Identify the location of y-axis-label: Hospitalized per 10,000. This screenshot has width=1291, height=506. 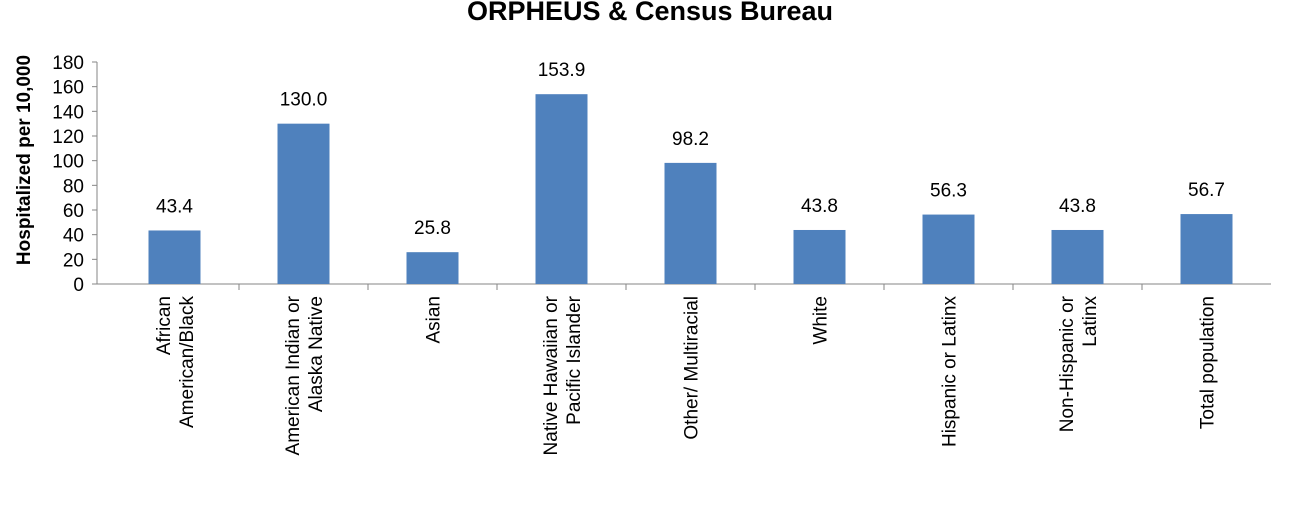
(24, 160).